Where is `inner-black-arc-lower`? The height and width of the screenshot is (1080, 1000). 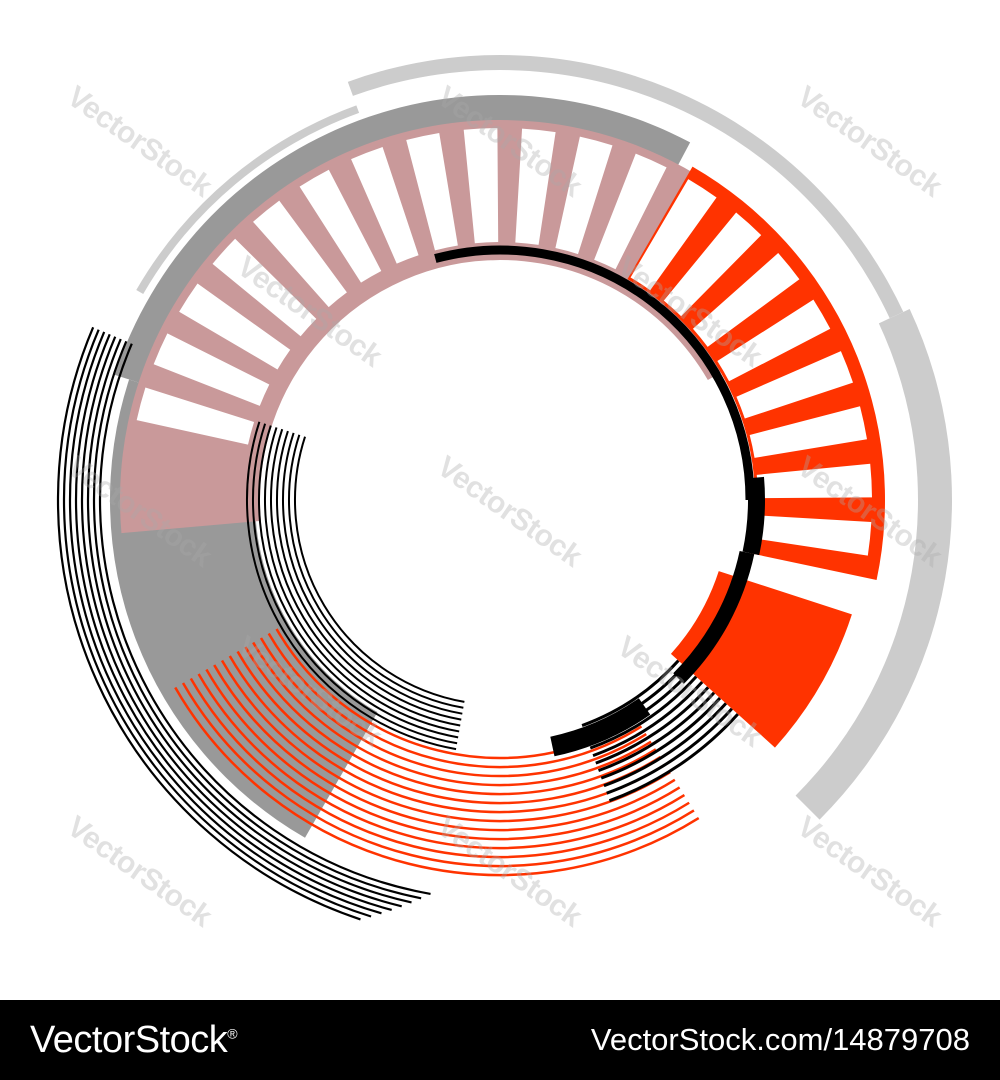
inner-black-arc-lower is located at coordinates (714, 617).